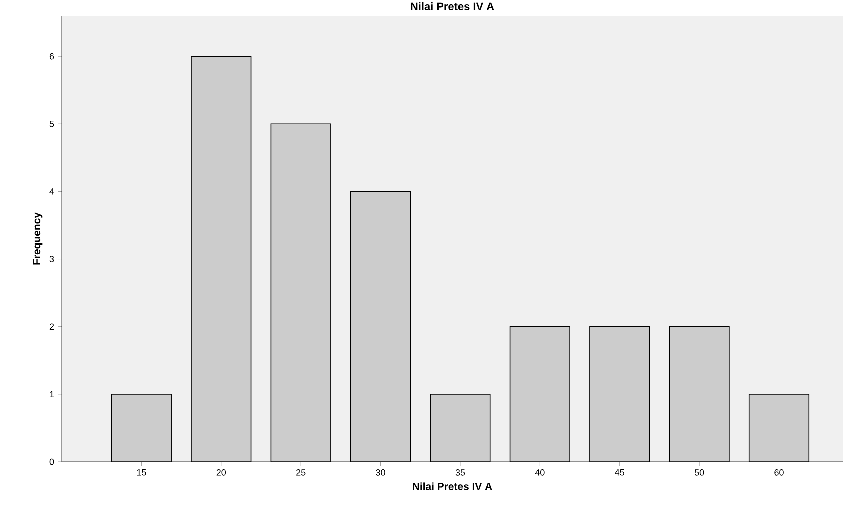  Describe the element at coordinates (141, 473) in the screenshot. I see `x-tick-label: 15` at that location.